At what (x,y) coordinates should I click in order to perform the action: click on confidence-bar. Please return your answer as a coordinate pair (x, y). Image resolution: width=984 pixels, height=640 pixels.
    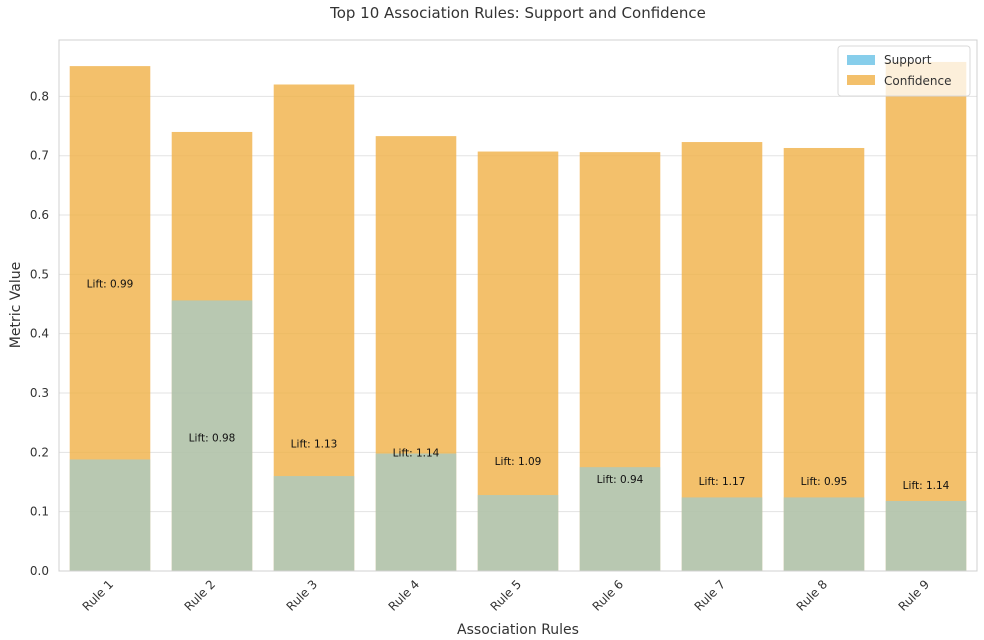
    Looking at the image, I should click on (926, 316).